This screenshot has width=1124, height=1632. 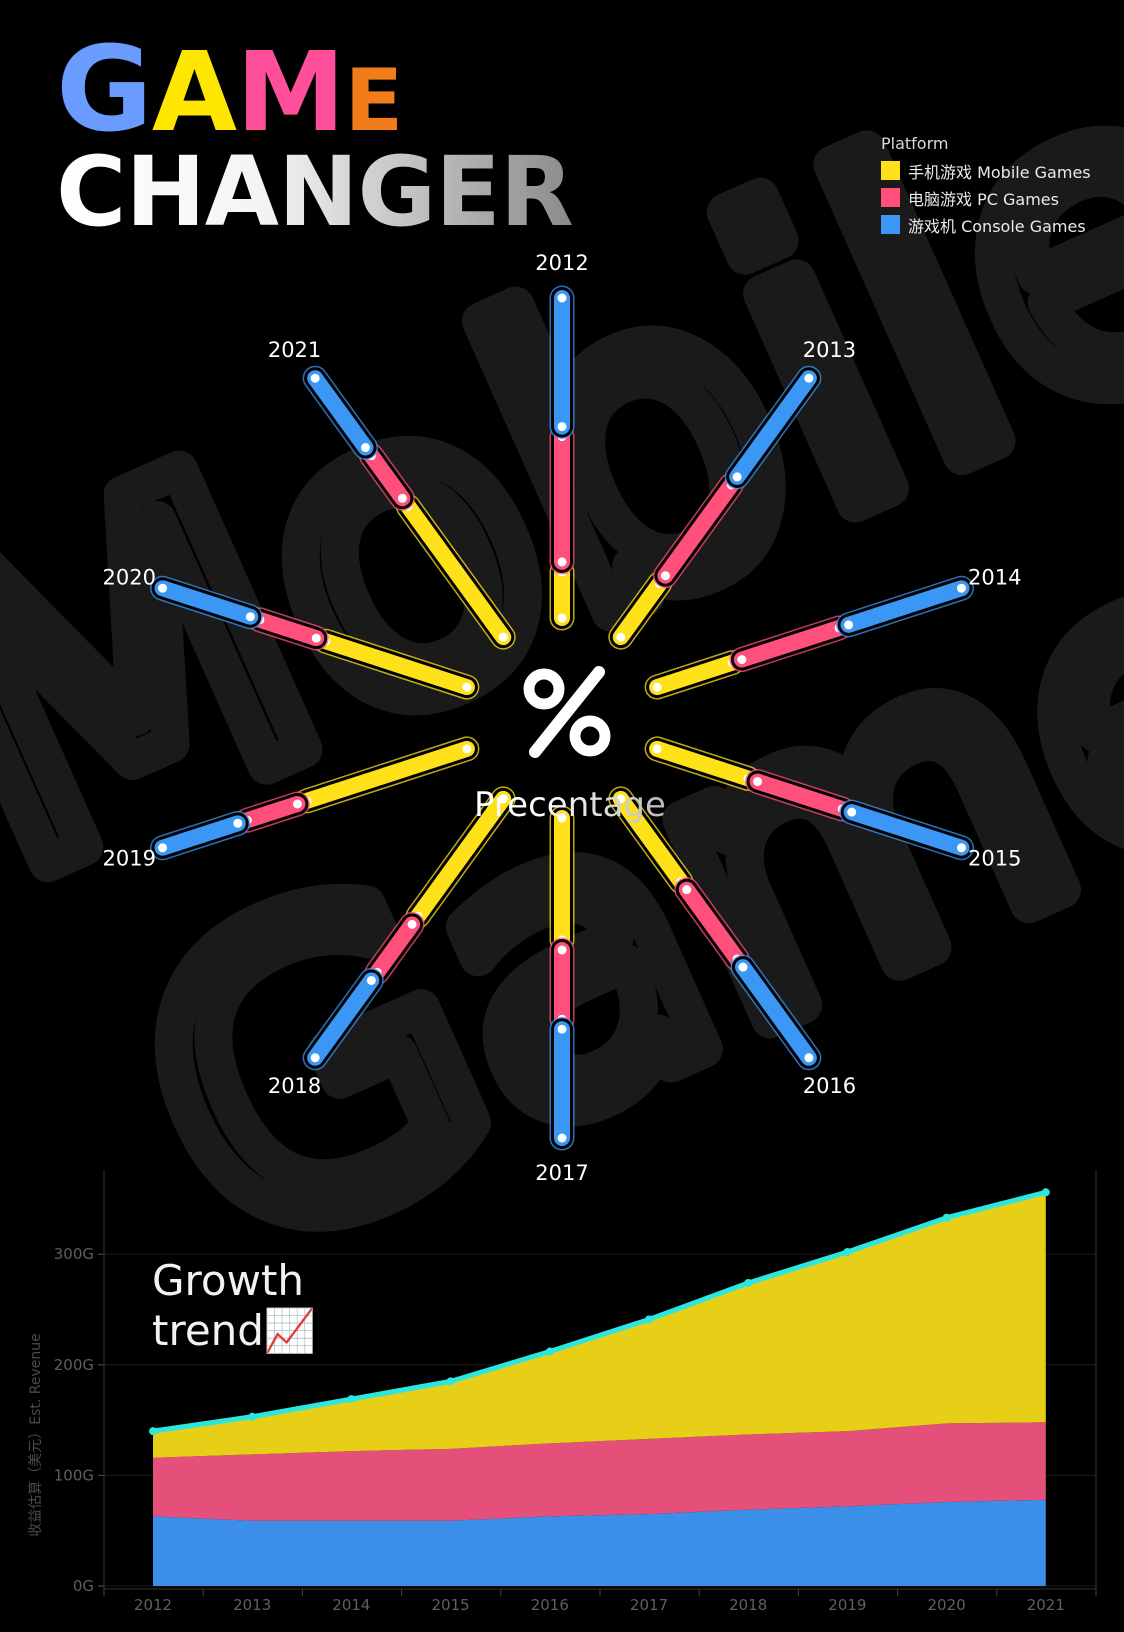 What do you see at coordinates (649, 1319) in the screenshot?
I see `trend-point-2017` at bounding box center [649, 1319].